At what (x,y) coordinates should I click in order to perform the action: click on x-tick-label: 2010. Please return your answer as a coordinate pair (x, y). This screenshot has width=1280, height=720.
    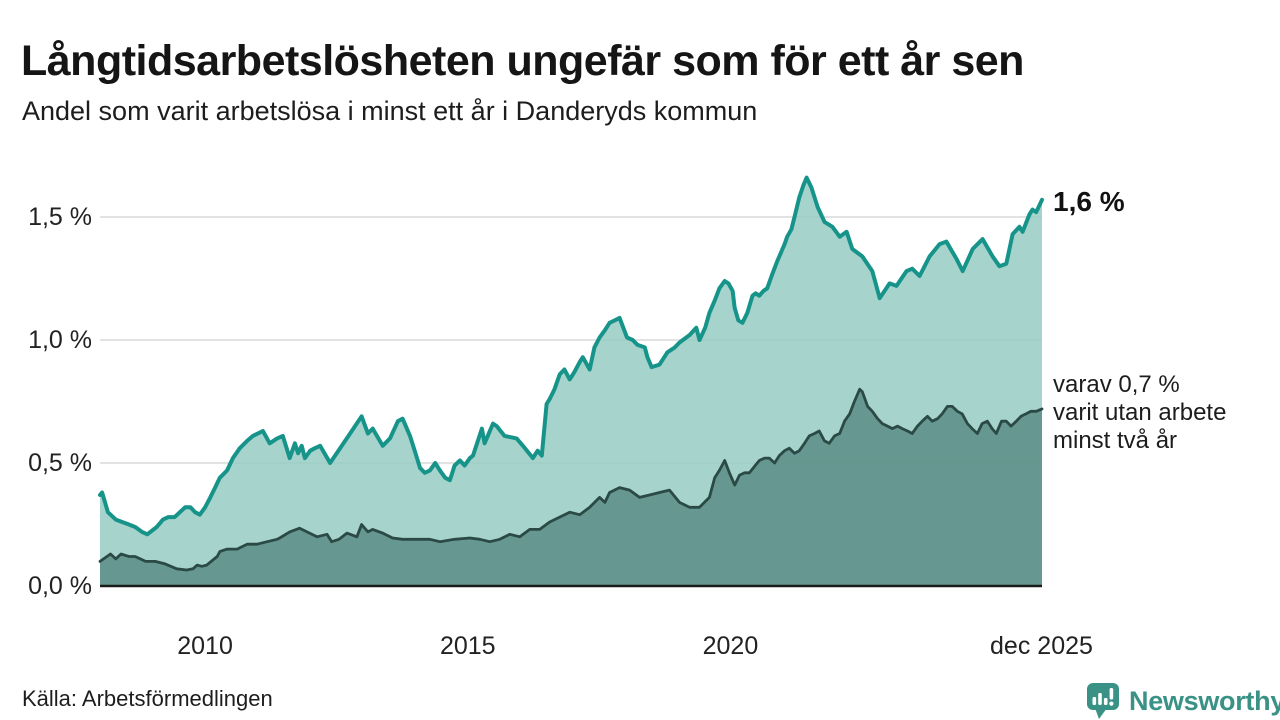
    Looking at the image, I should click on (205, 646).